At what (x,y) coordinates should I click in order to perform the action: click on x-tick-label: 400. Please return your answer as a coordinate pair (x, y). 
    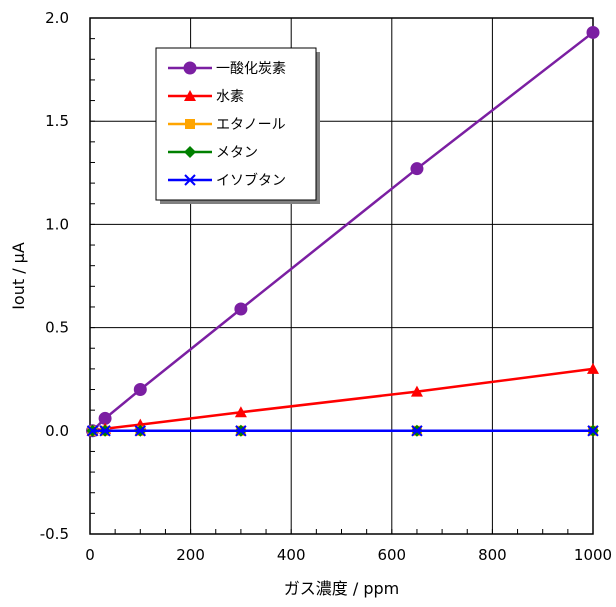
    Looking at the image, I should click on (291, 555).